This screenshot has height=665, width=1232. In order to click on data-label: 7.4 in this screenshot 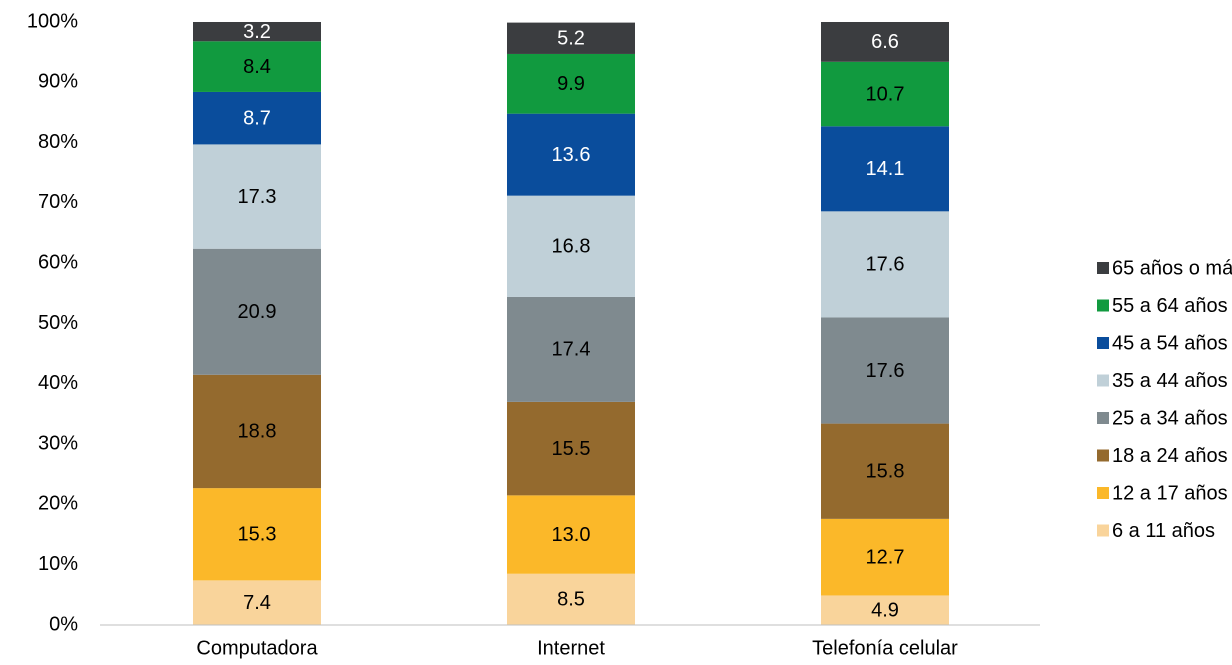, I will do `click(257, 603)`.